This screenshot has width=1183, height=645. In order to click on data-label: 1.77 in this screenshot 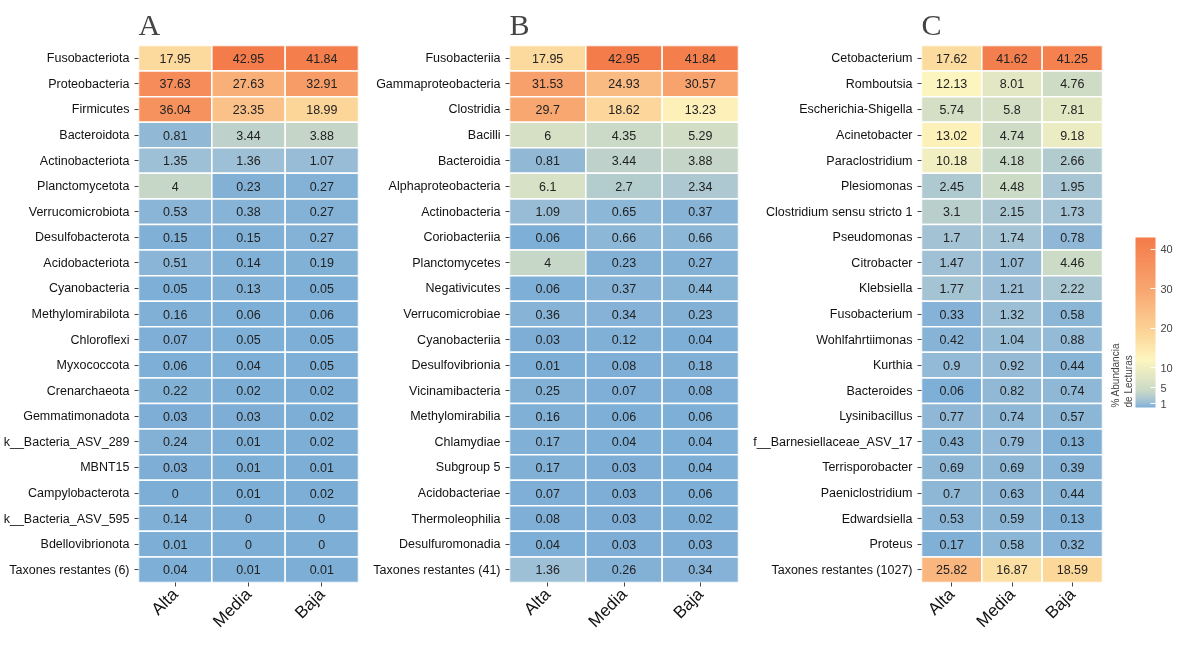, I will do `click(951, 288)`.